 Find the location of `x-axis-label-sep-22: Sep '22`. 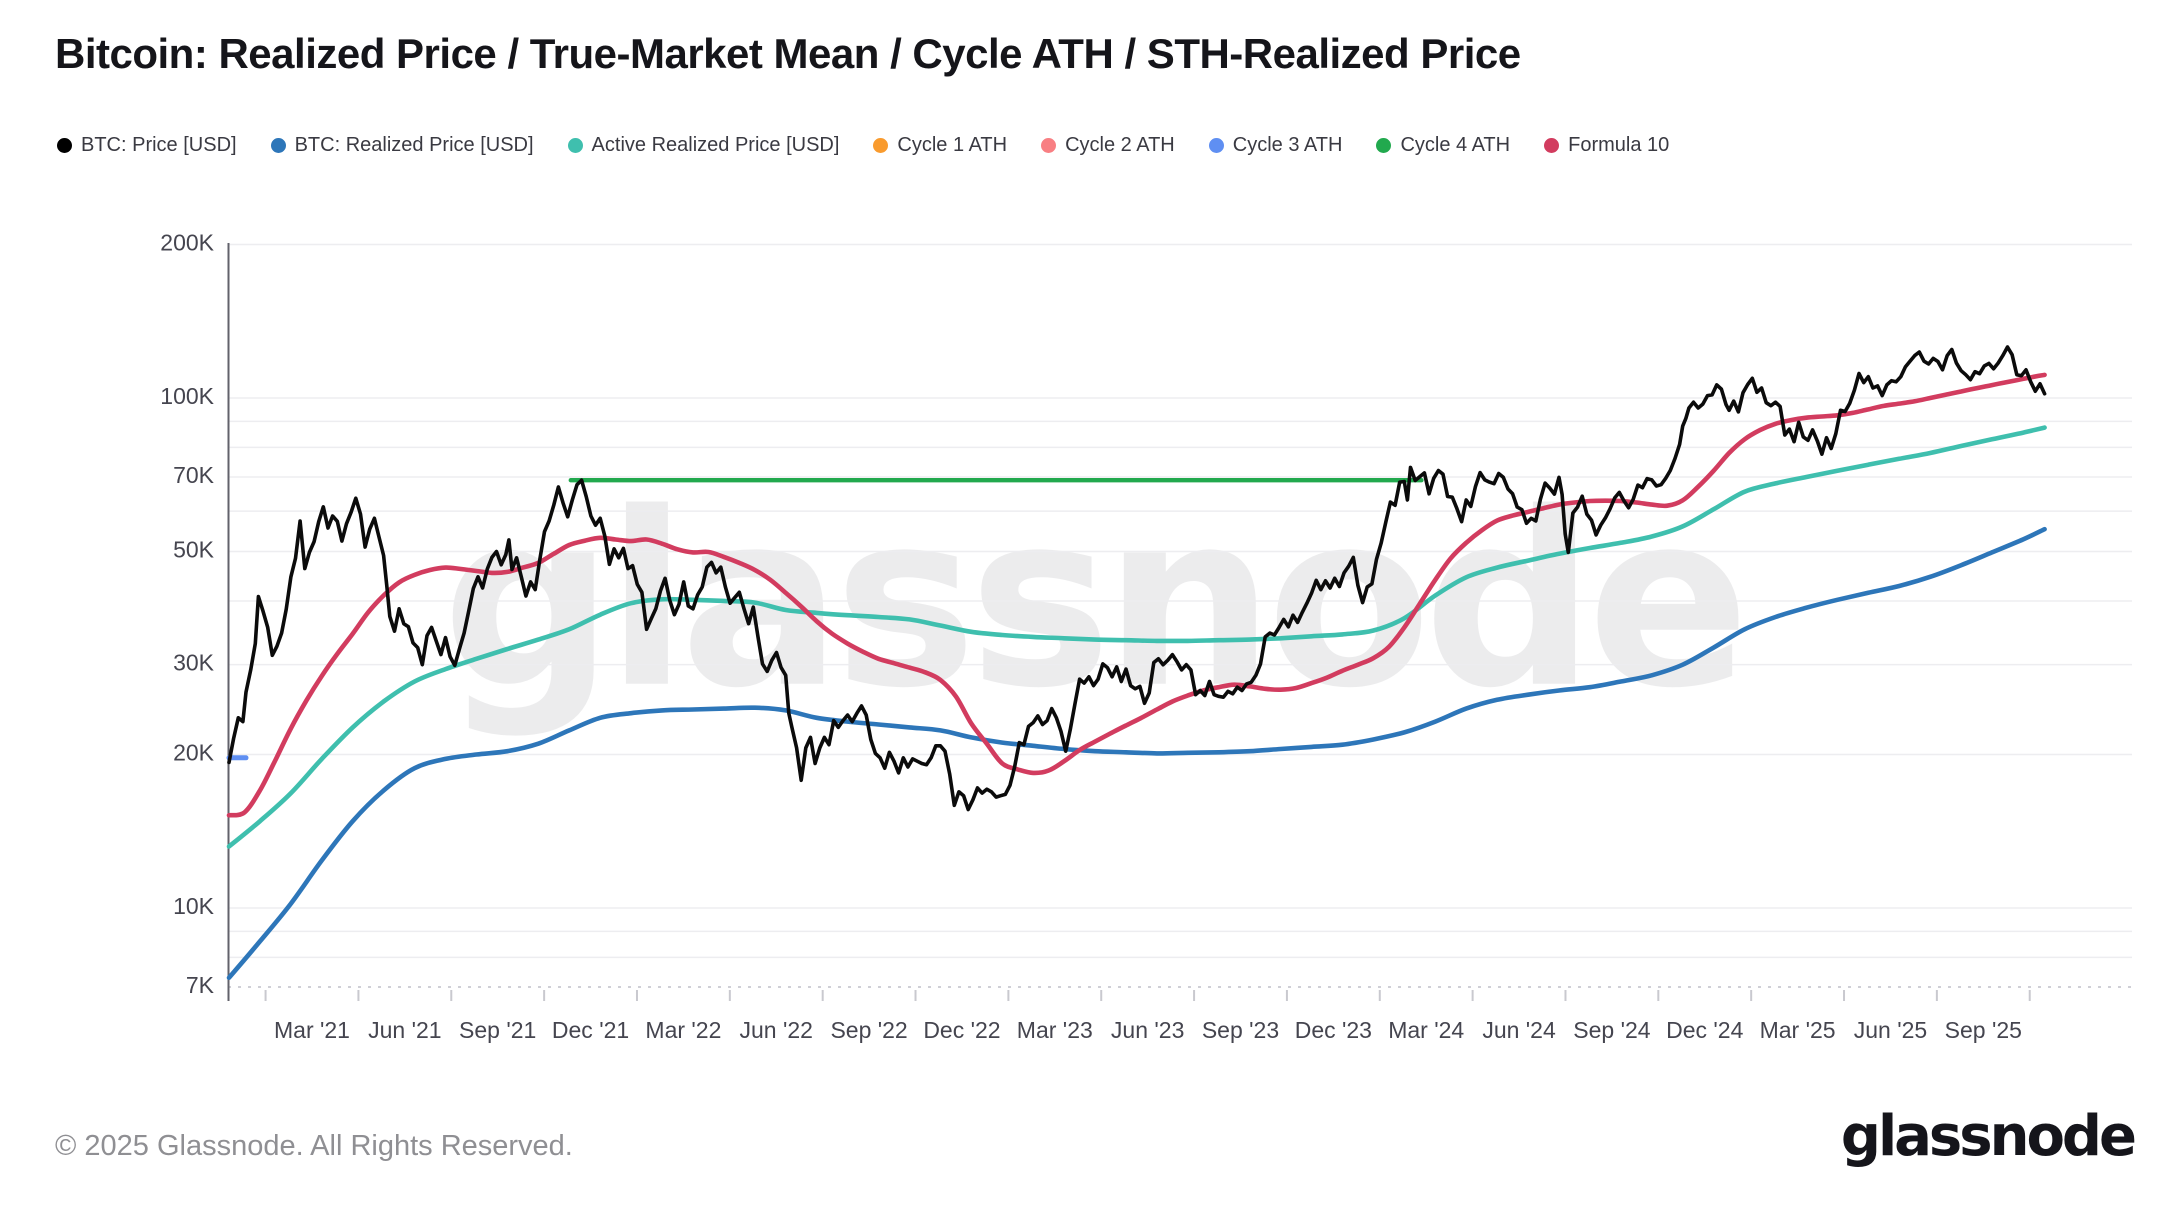

x-axis-label-sep-22: Sep '22 is located at coordinates (868, 1030).